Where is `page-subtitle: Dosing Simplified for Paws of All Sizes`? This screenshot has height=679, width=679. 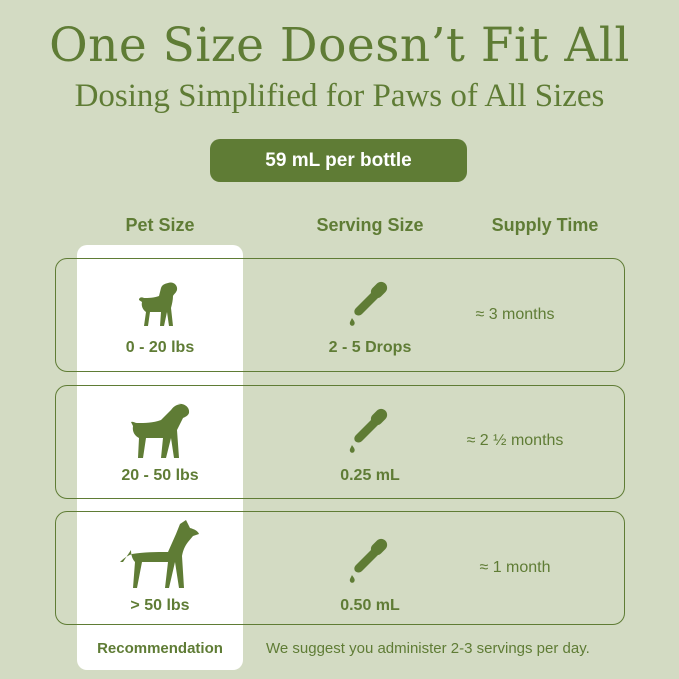
page-subtitle: Dosing Simplified for Paws of All Sizes is located at coordinates (339, 96).